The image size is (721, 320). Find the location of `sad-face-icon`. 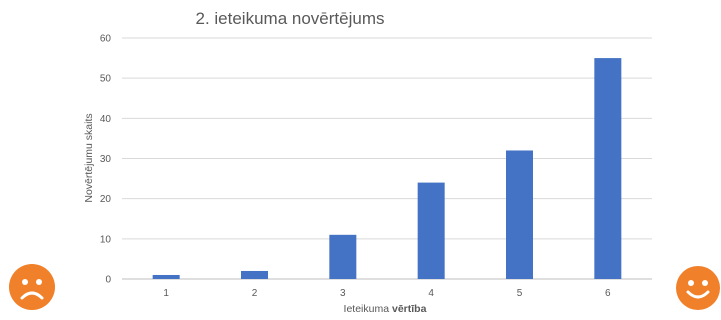

sad-face-icon is located at coordinates (32, 287).